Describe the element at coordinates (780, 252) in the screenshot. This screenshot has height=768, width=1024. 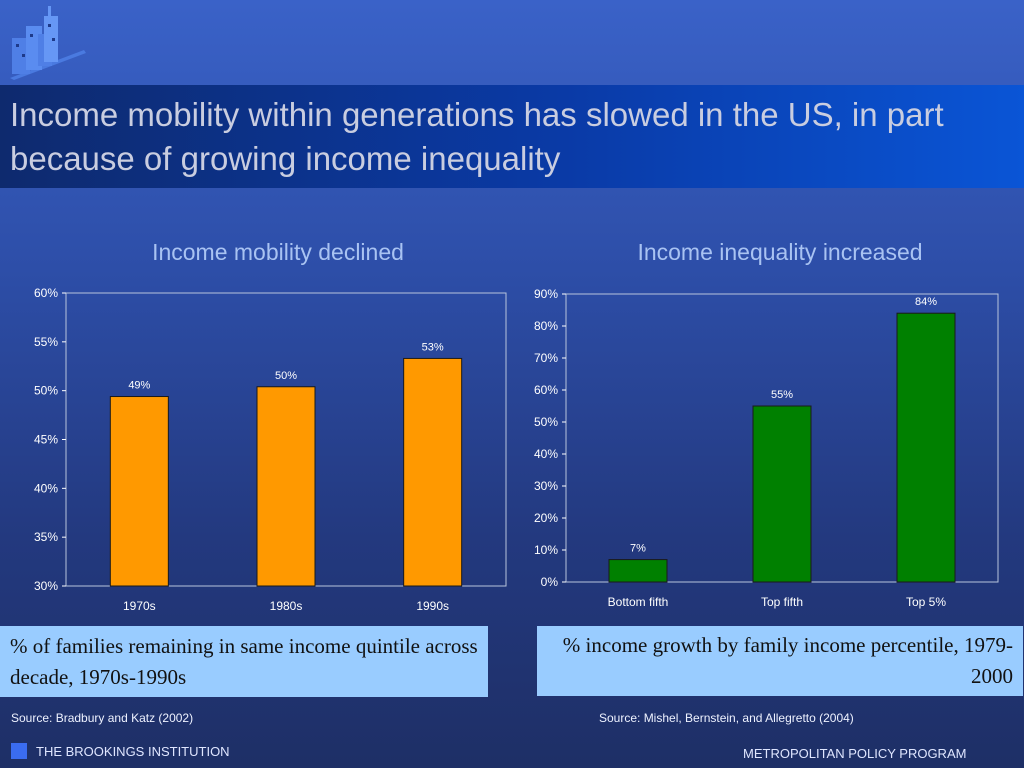
I see `chart-title-inequality: Income inequality increased` at that location.